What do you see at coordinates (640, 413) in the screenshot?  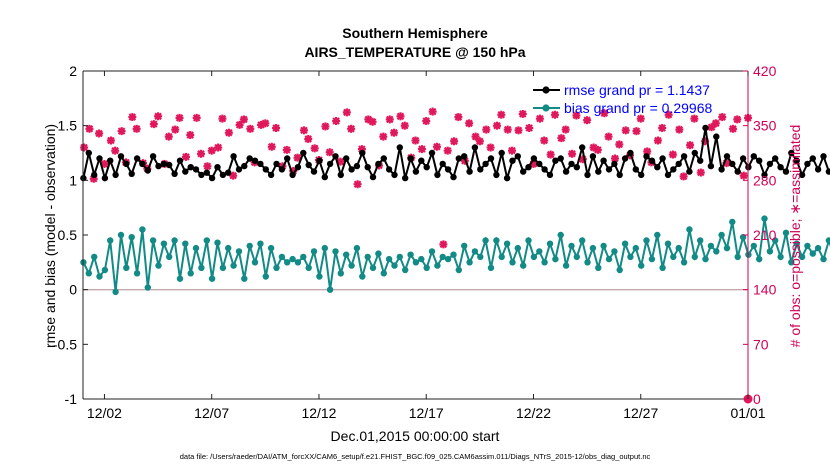 I see `x-tick-label: 12/27` at bounding box center [640, 413].